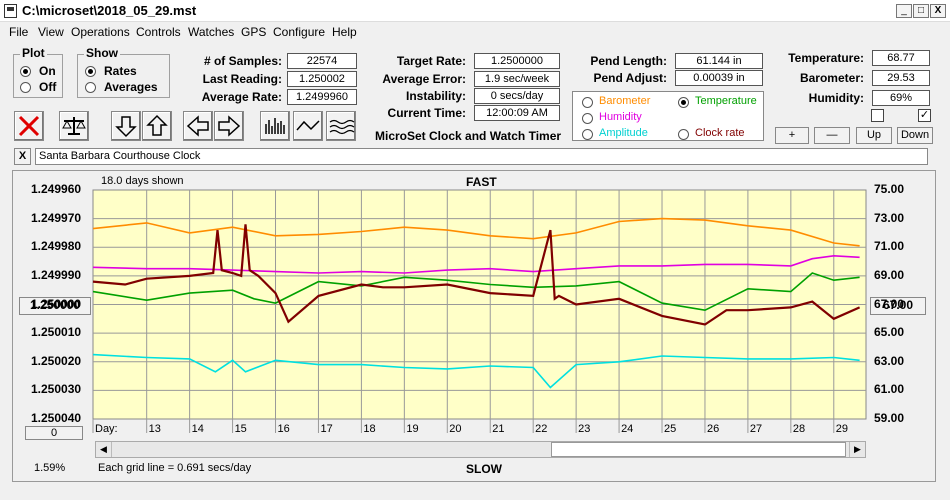  Describe the element at coordinates (898, 306) in the screenshot. I see `right-axis-center-button: 67.00` at that location.